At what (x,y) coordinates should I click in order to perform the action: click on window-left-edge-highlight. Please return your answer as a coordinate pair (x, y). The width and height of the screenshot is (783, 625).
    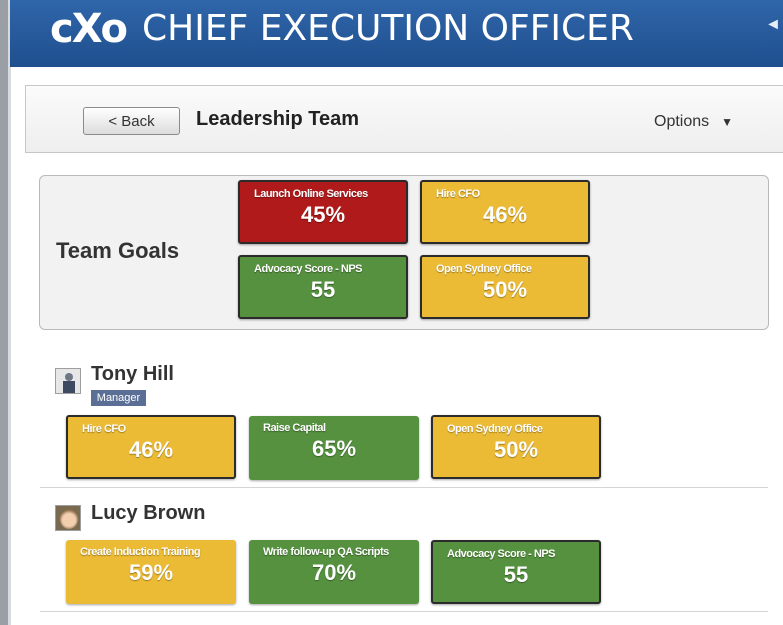
    Looking at the image, I should click on (9, 312).